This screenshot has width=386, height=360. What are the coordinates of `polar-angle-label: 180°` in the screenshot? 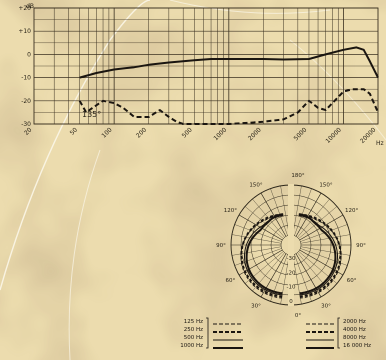 It's located at (297, 176).